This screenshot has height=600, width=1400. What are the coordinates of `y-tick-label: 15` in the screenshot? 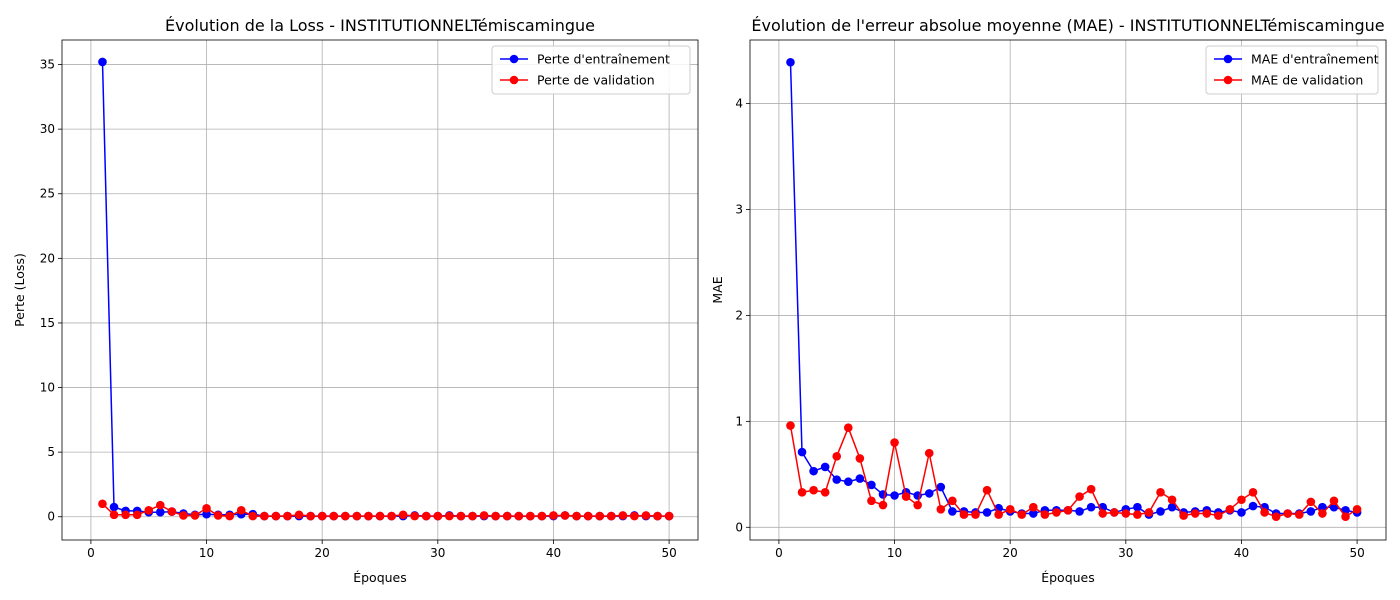 It's located at (47, 323).